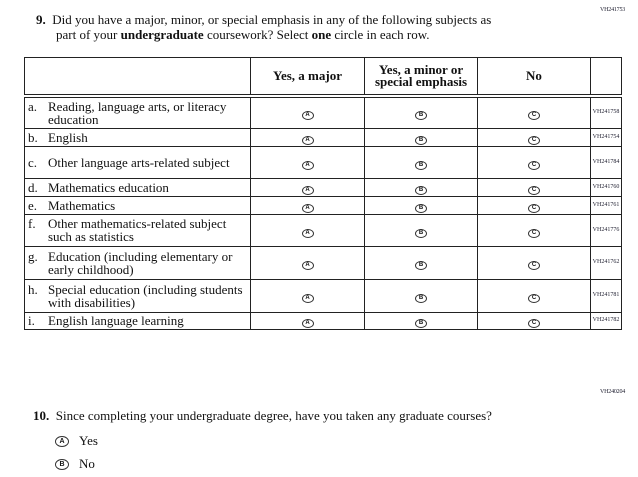 The height and width of the screenshot is (477, 638). I want to click on row-label: b. English, so click(137, 137).